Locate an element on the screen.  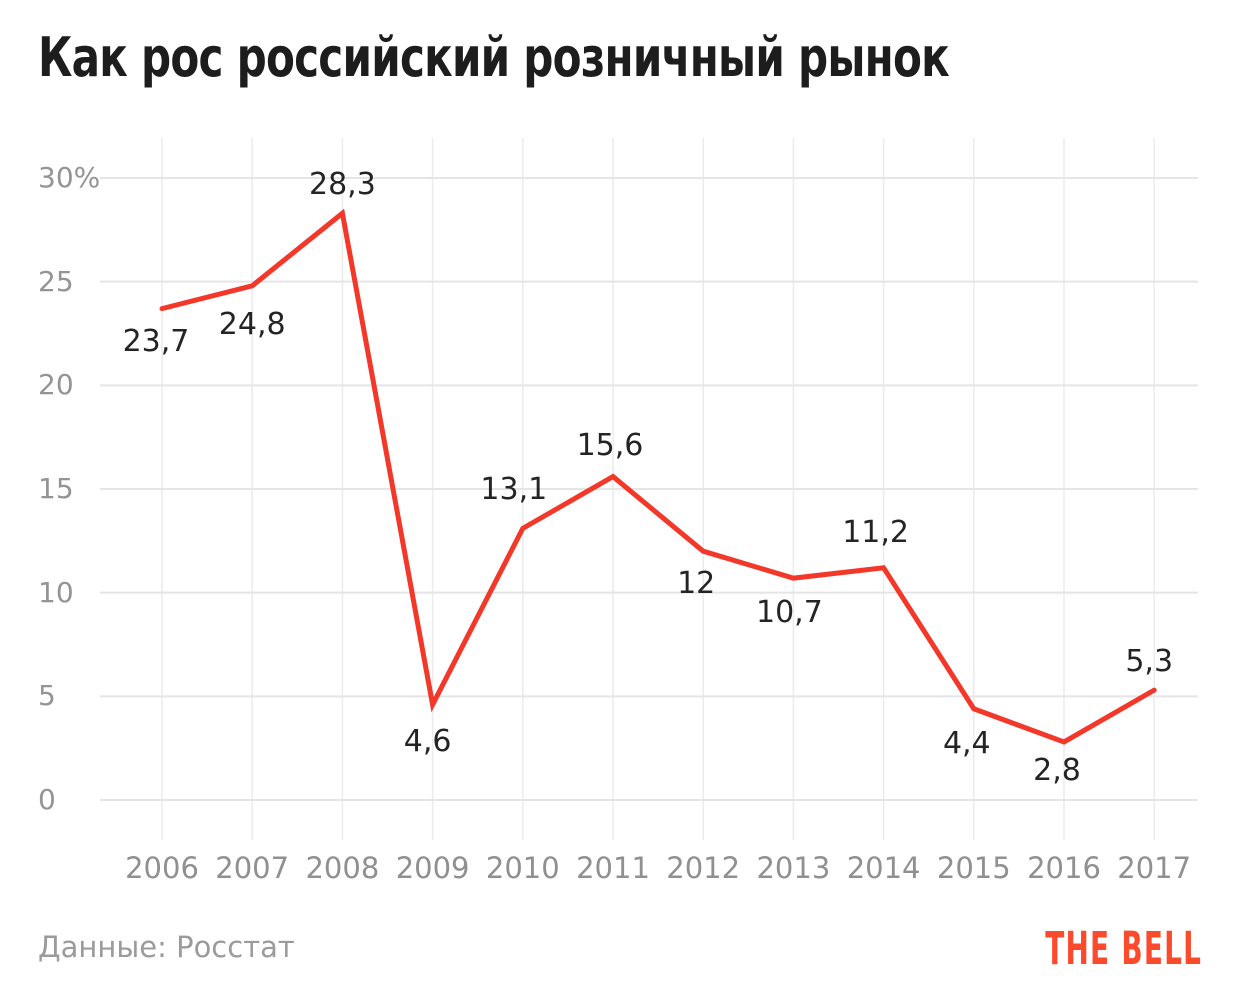
data-point-label: 5,3 is located at coordinates (1149, 662).